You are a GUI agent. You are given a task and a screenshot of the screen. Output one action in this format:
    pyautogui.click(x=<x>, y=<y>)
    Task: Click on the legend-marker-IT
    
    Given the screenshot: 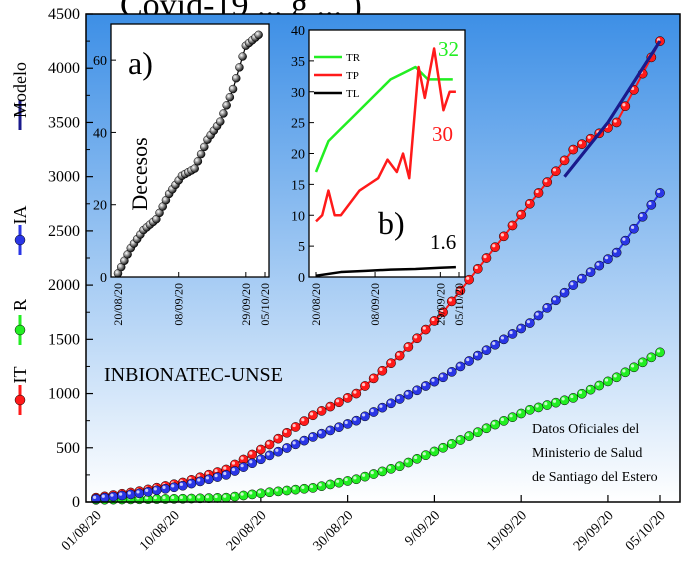 What is the action you would take?
    pyautogui.click(x=20, y=400)
    